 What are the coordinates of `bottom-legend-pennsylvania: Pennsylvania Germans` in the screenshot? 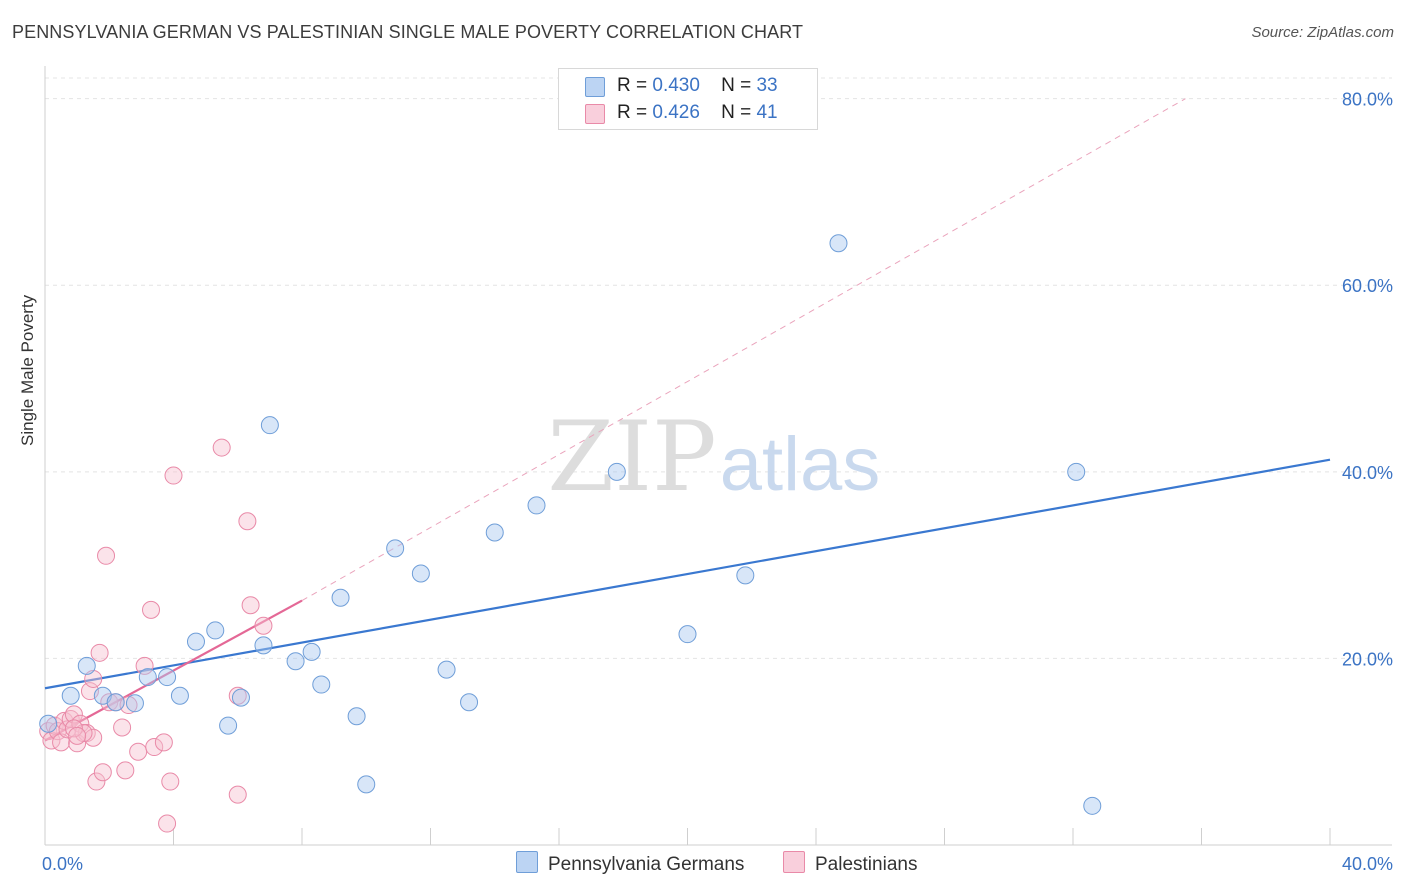 It's located at (630, 863).